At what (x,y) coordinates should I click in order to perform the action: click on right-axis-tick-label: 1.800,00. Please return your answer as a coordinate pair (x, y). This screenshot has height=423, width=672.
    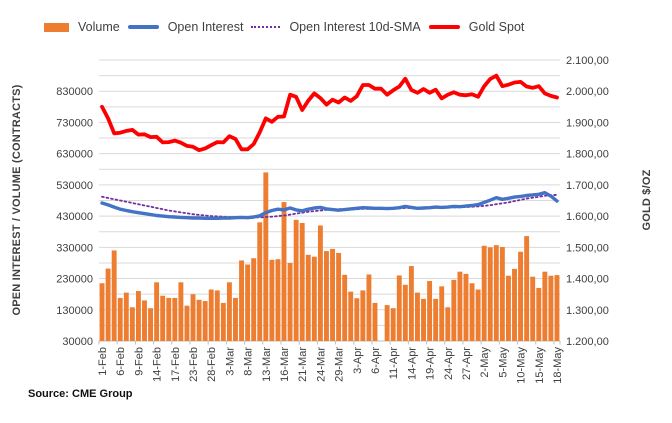
    Looking at the image, I should click on (587, 155).